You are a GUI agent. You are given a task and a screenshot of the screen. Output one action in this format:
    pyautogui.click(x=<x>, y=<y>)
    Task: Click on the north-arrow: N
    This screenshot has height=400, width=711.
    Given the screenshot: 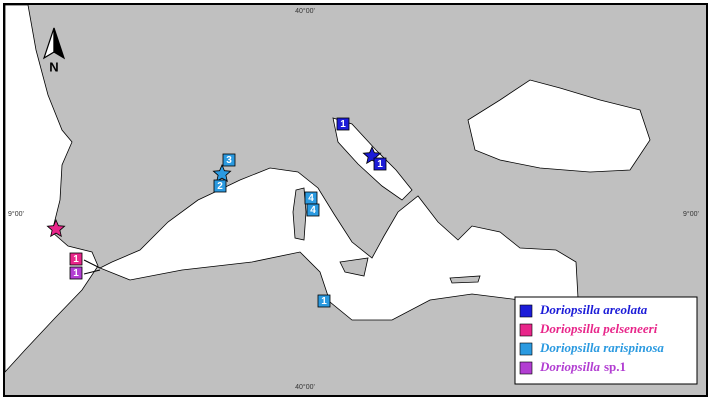 What is the action you would take?
    pyautogui.click(x=54, y=50)
    